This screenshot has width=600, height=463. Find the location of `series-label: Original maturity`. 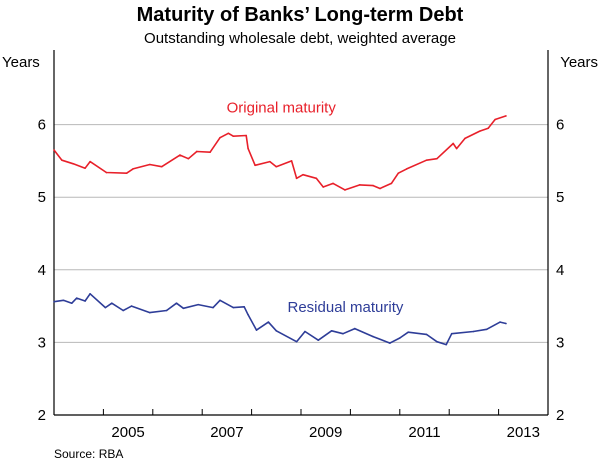

series-label: Original maturity is located at coordinates (282, 107).